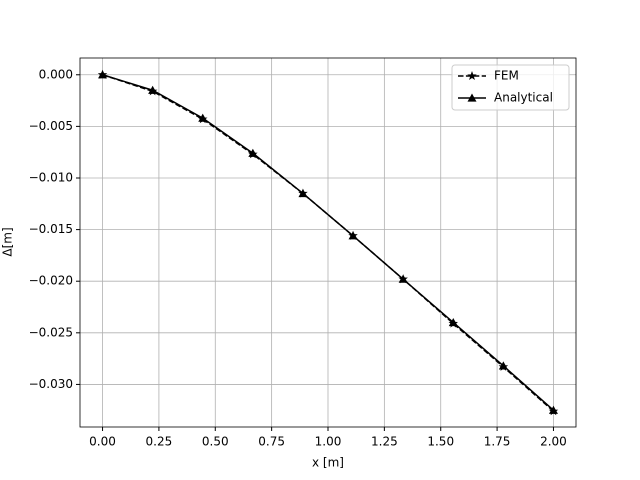  What do you see at coordinates (215, 442) in the screenshot?
I see `x-tick-label: 0.50` at bounding box center [215, 442].